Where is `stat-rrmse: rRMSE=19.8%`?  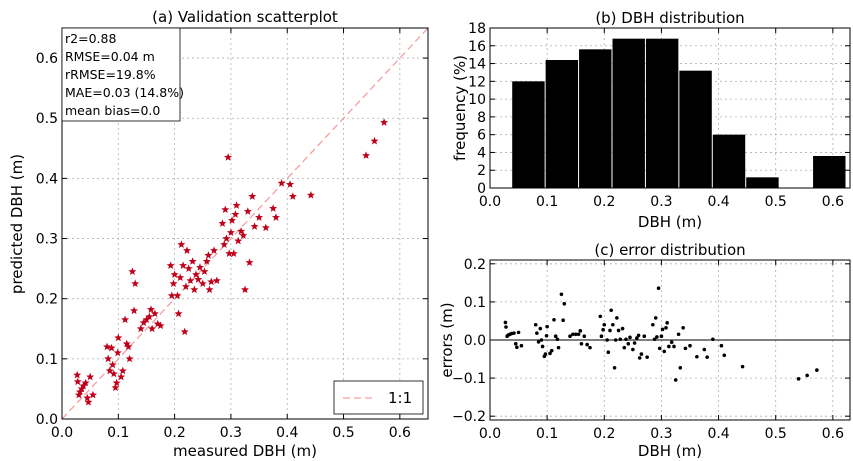
stat-rrmse: rRMSE=19.8% is located at coordinates (110, 74).